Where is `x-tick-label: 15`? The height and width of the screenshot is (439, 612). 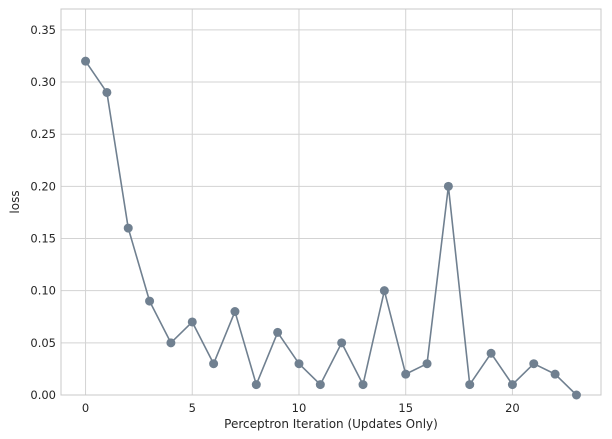 x-tick-label: 15 is located at coordinates (405, 408).